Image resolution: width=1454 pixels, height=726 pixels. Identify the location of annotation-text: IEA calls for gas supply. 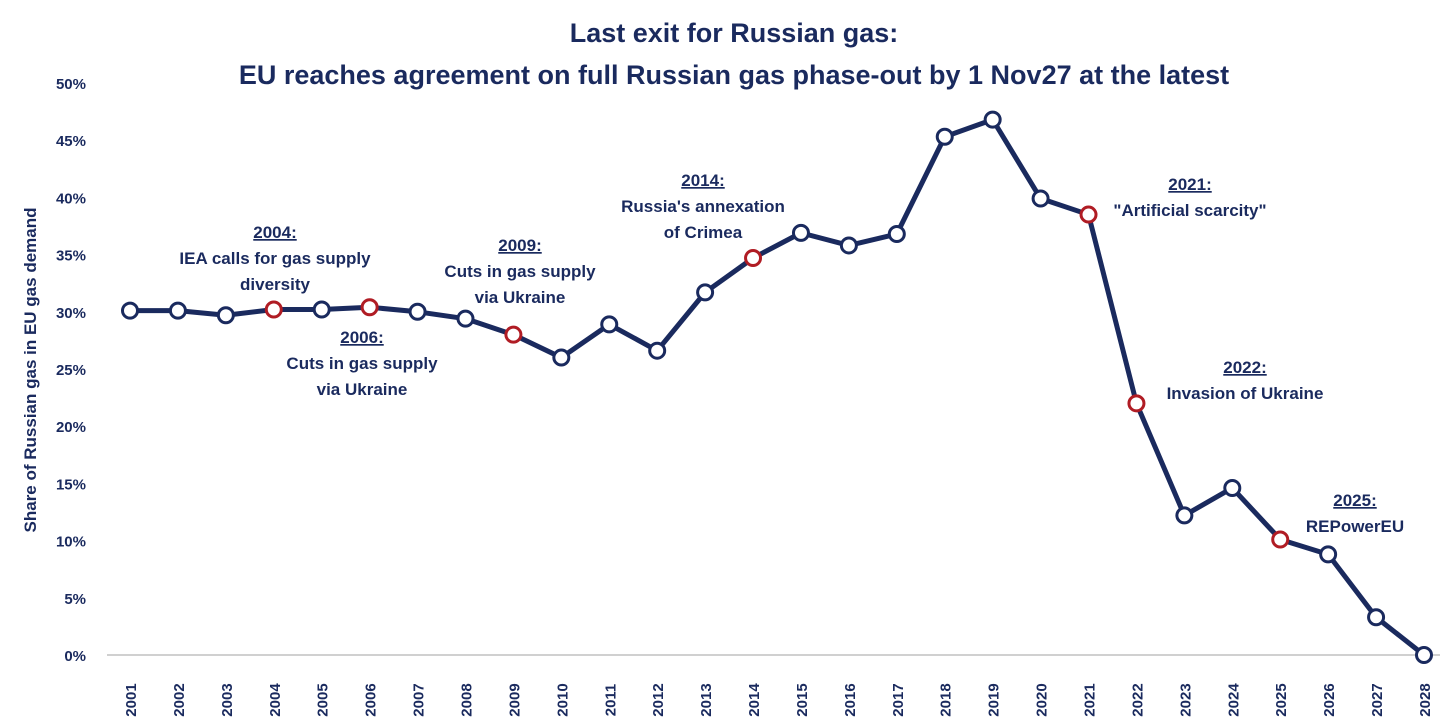
(275, 258).